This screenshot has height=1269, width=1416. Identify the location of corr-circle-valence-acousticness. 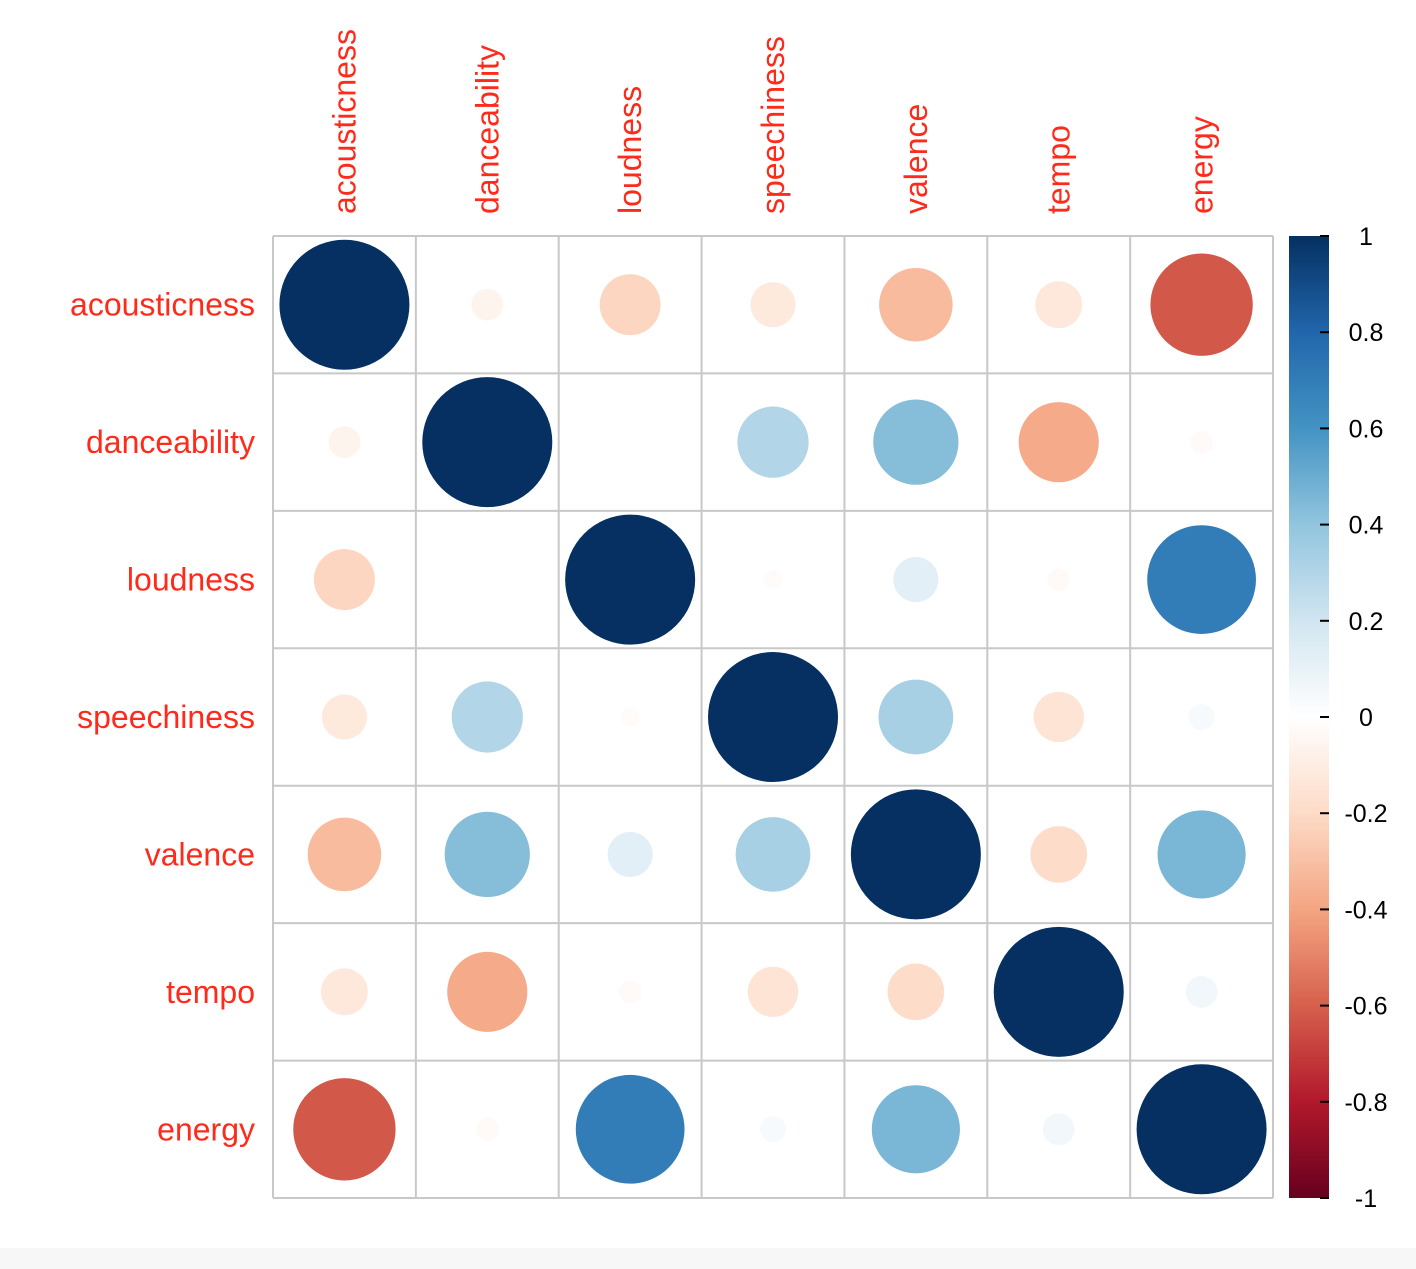
(344, 854).